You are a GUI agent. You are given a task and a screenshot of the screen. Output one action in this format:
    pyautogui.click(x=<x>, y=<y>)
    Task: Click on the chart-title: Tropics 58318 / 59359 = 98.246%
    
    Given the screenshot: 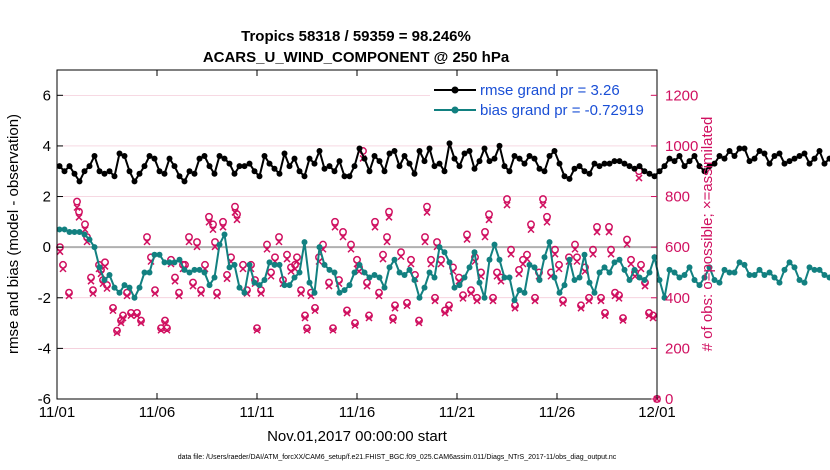 What is the action you would take?
    pyautogui.click(x=356, y=36)
    